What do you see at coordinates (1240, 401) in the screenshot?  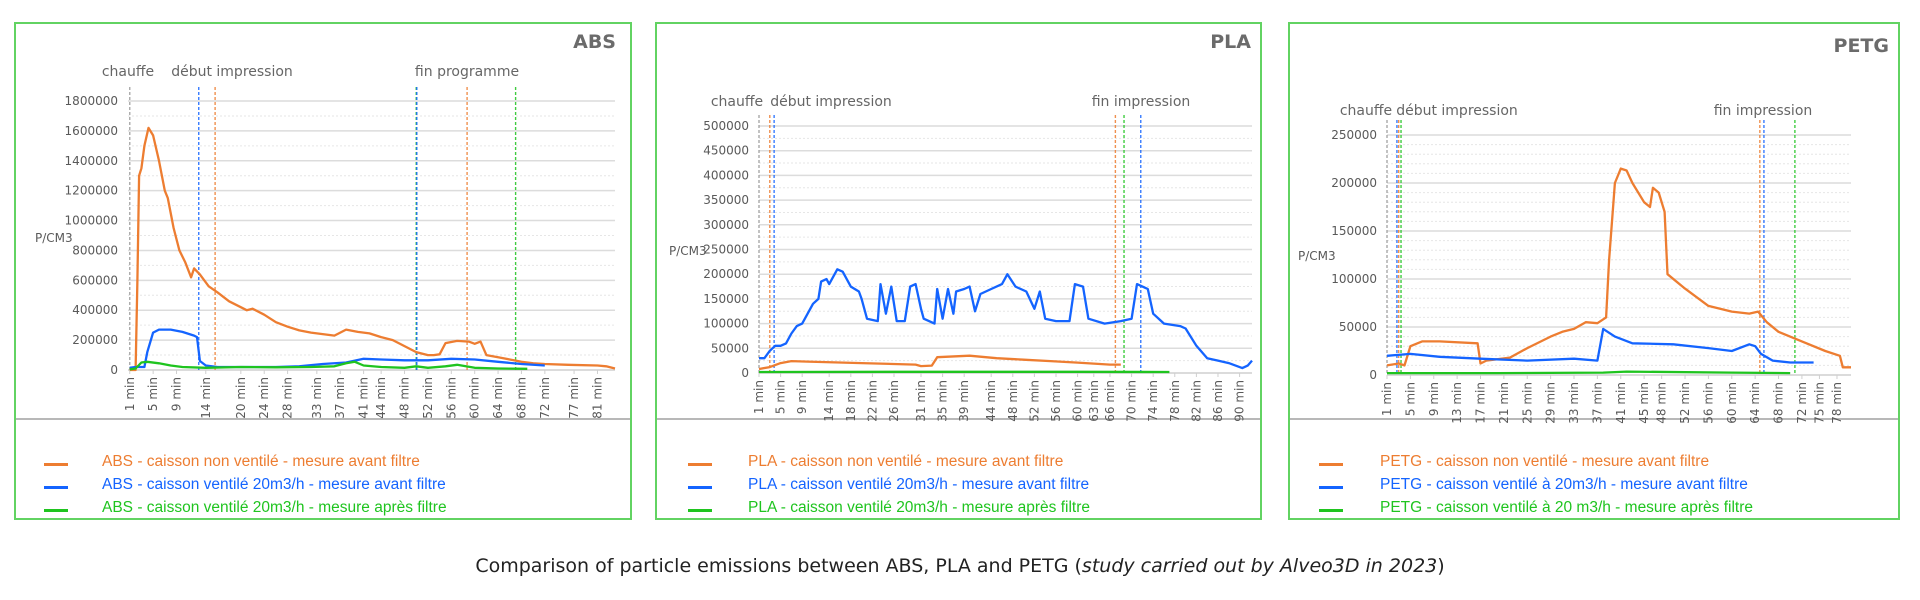 I see `x-tick-label: 90 min` at bounding box center [1240, 401].